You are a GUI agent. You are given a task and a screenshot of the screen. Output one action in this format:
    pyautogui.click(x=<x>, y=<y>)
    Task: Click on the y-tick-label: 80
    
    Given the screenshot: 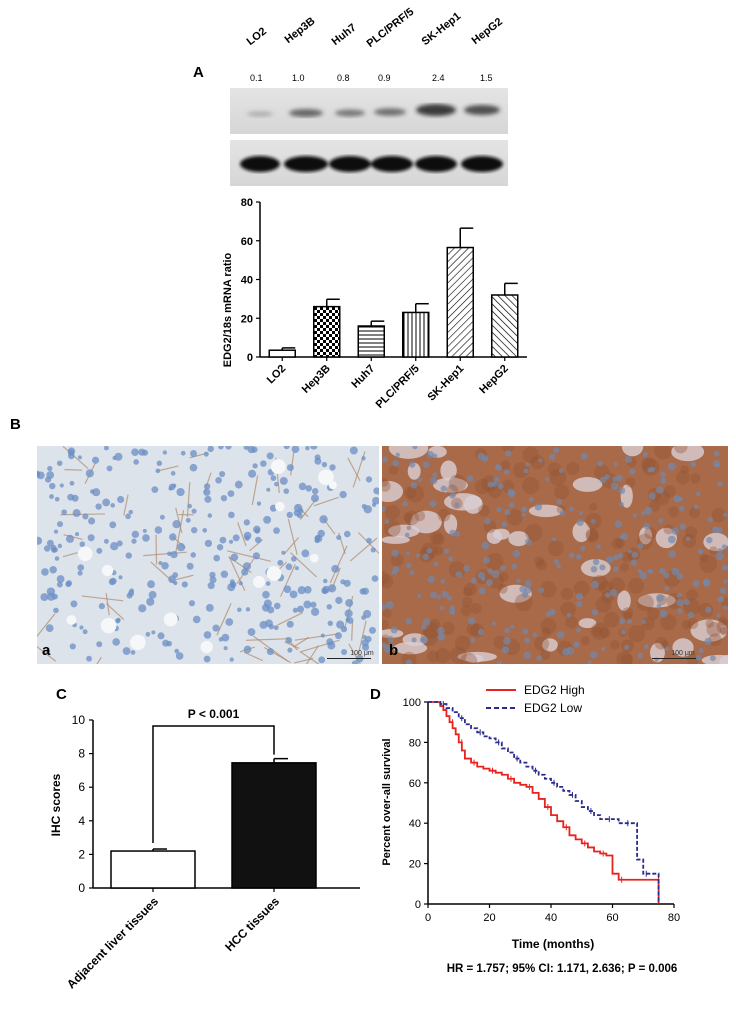 What is the action you would take?
    pyautogui.click(x=247, y=203)
    